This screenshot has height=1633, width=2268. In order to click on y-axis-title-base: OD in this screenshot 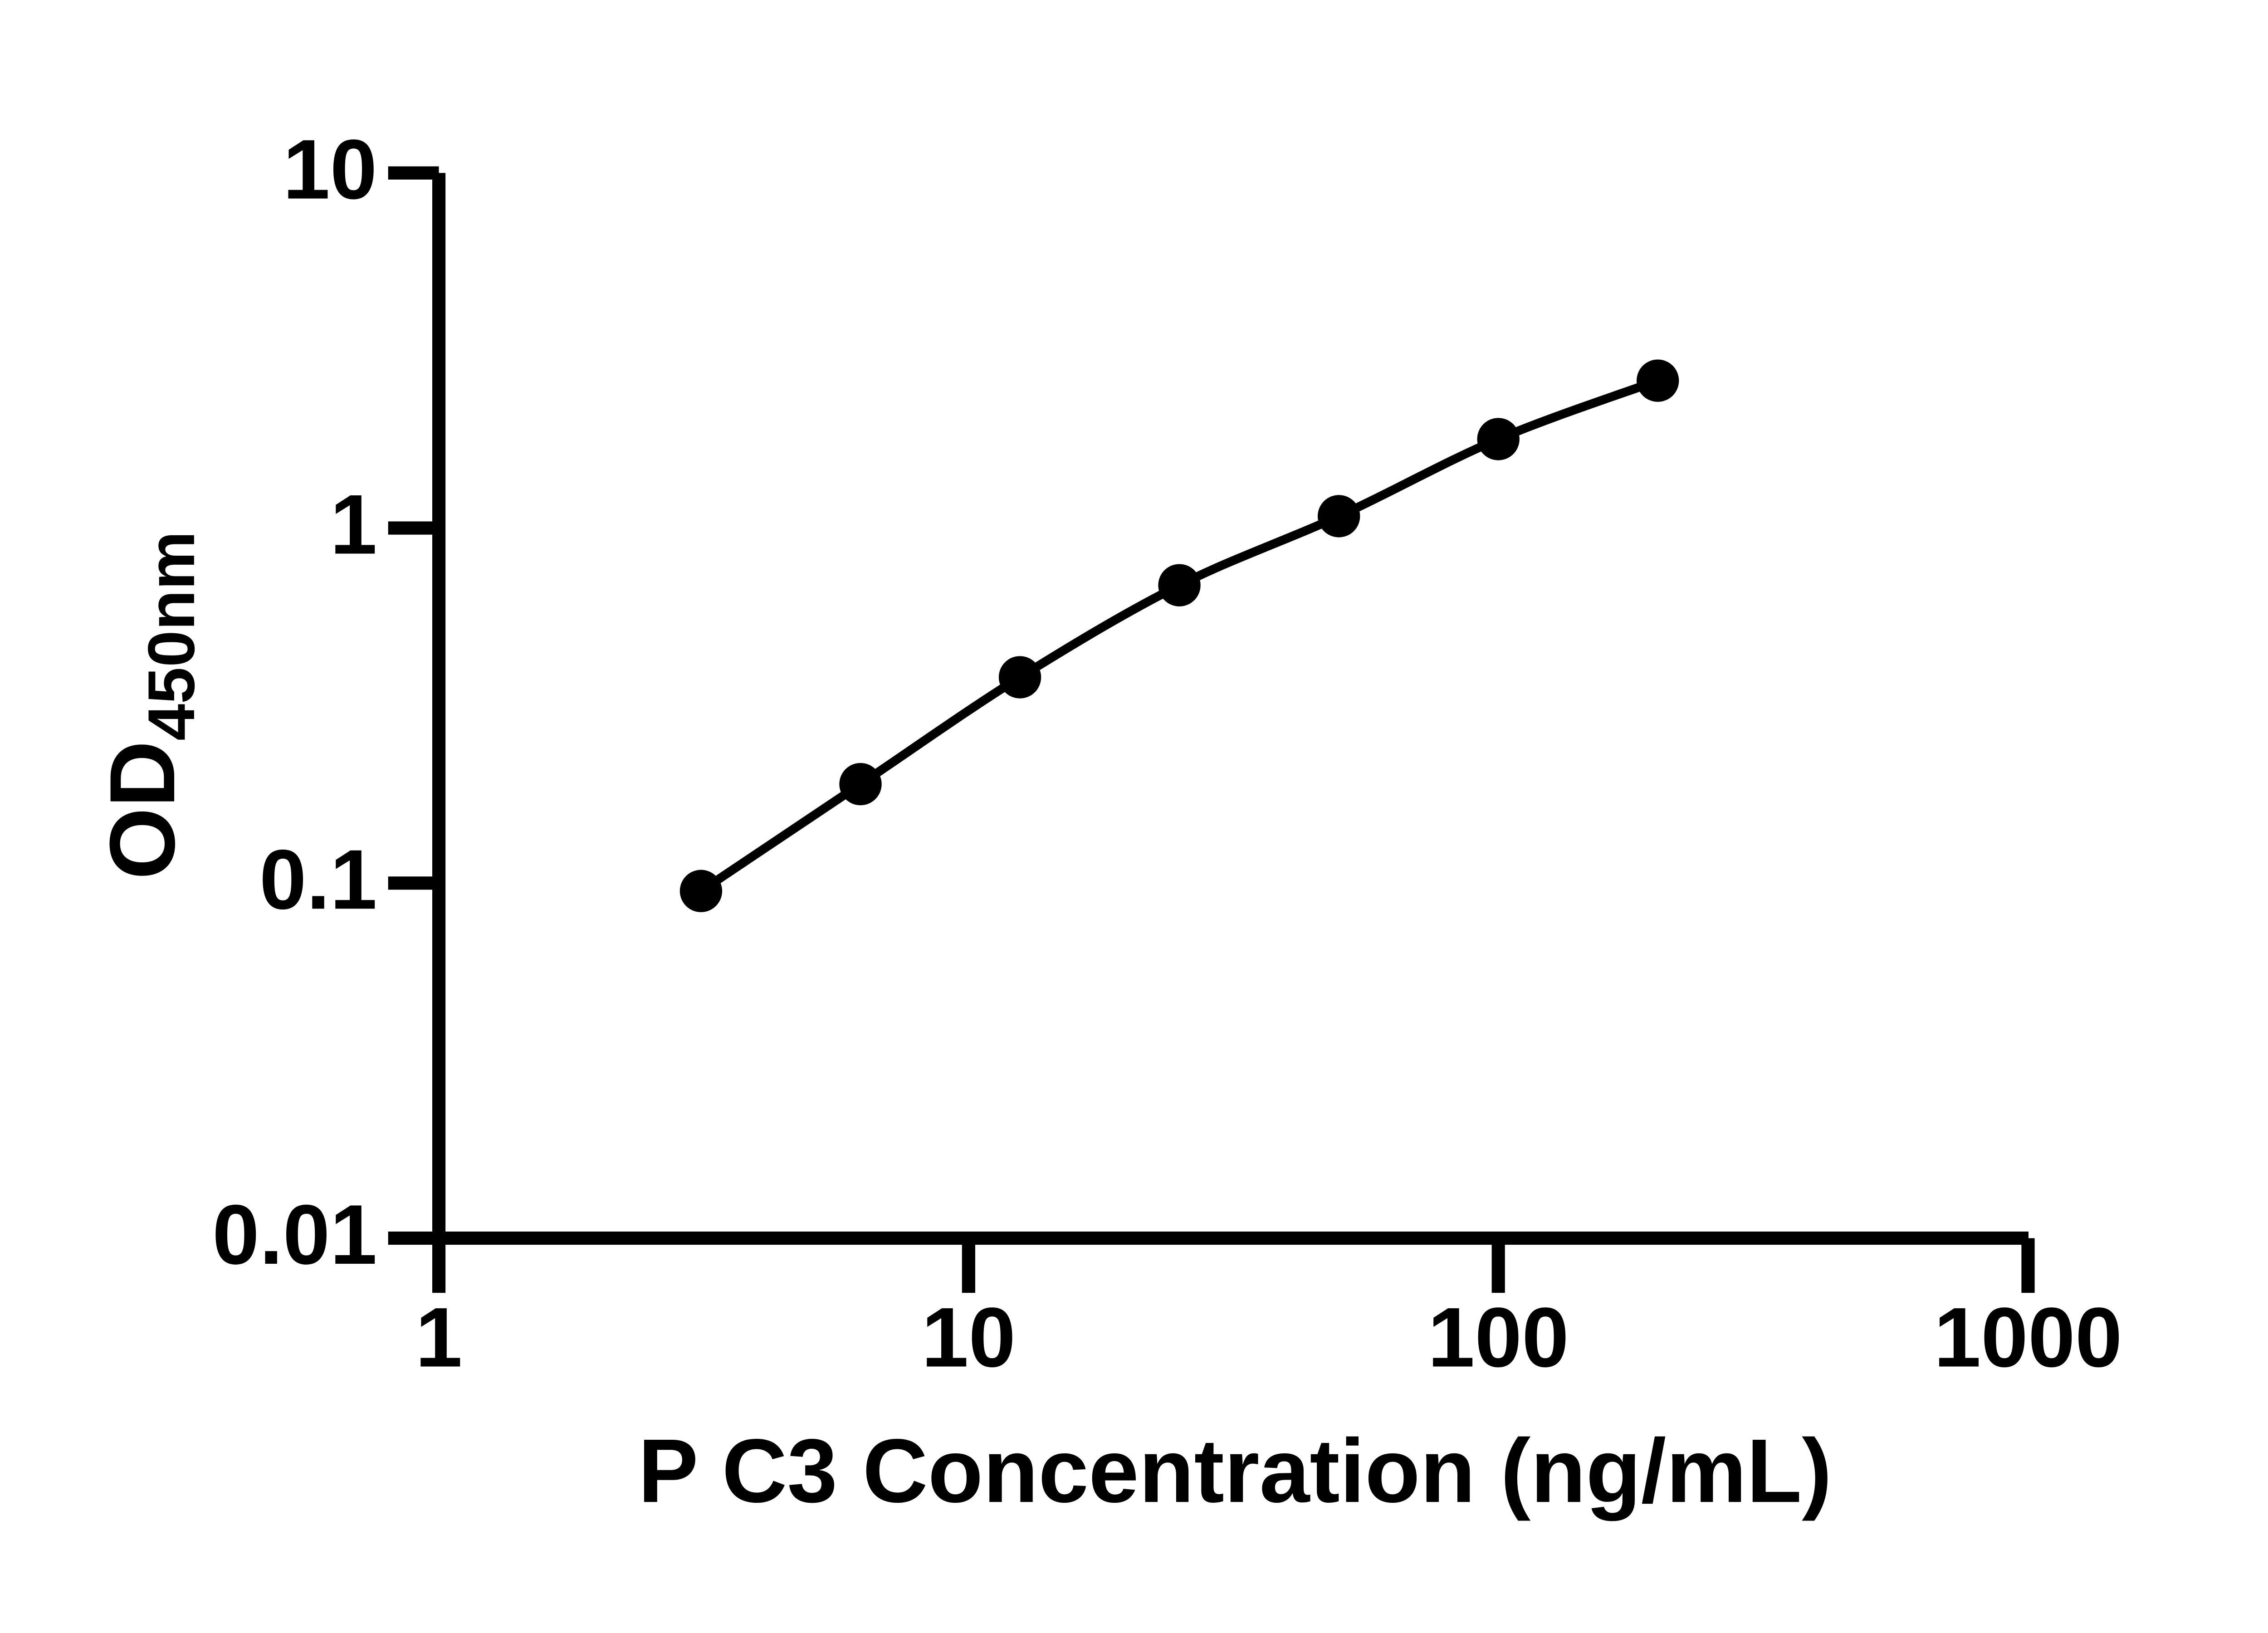, I will do `click(143, 810)`.